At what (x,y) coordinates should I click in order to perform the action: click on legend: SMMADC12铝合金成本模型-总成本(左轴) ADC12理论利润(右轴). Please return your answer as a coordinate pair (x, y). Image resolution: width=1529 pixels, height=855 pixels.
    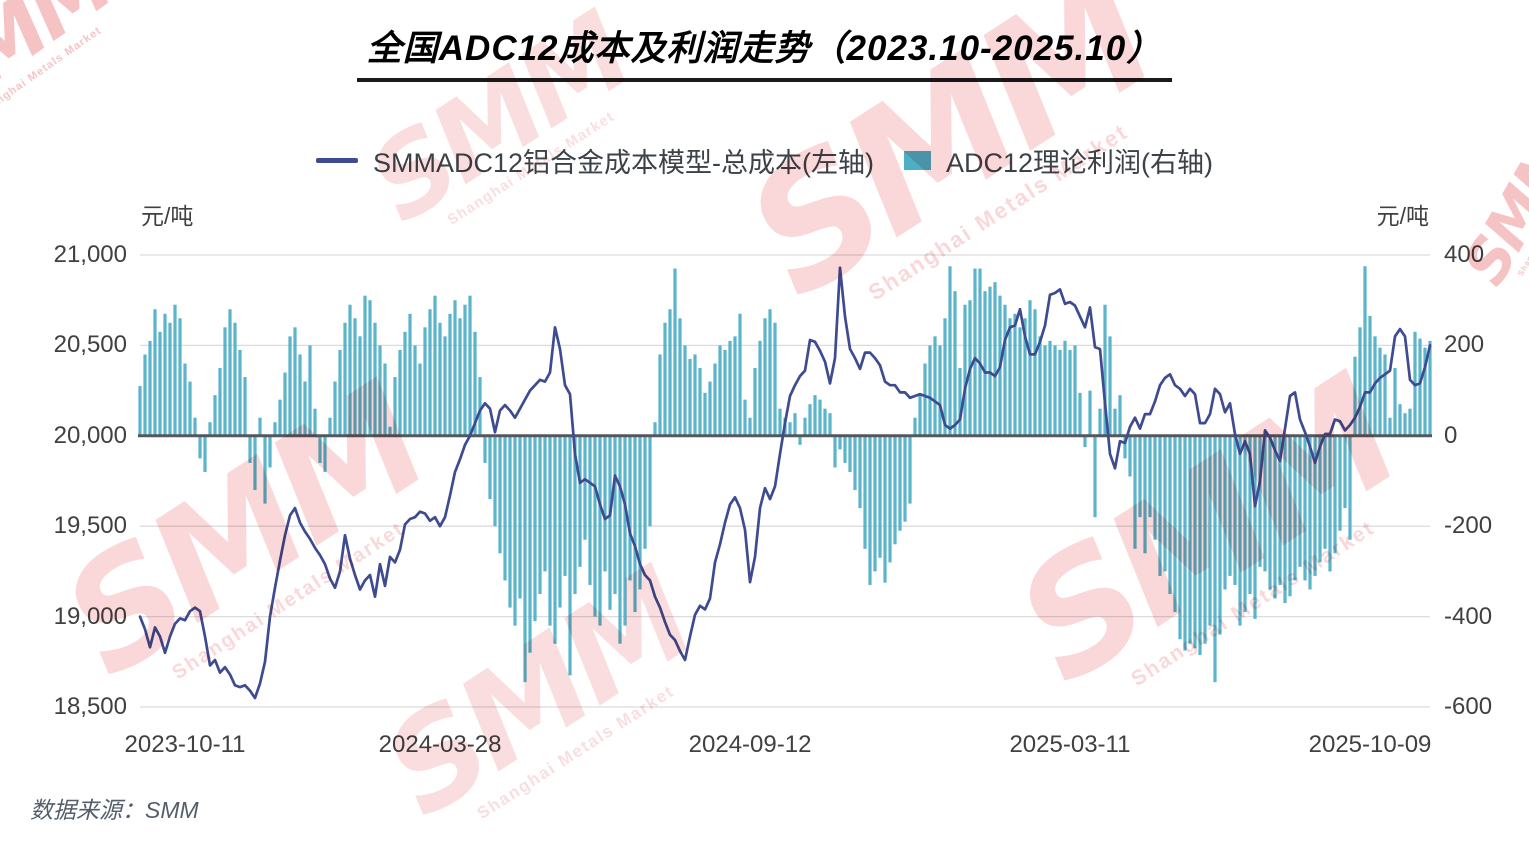
    Looking at the image, I should click on (764, 160).